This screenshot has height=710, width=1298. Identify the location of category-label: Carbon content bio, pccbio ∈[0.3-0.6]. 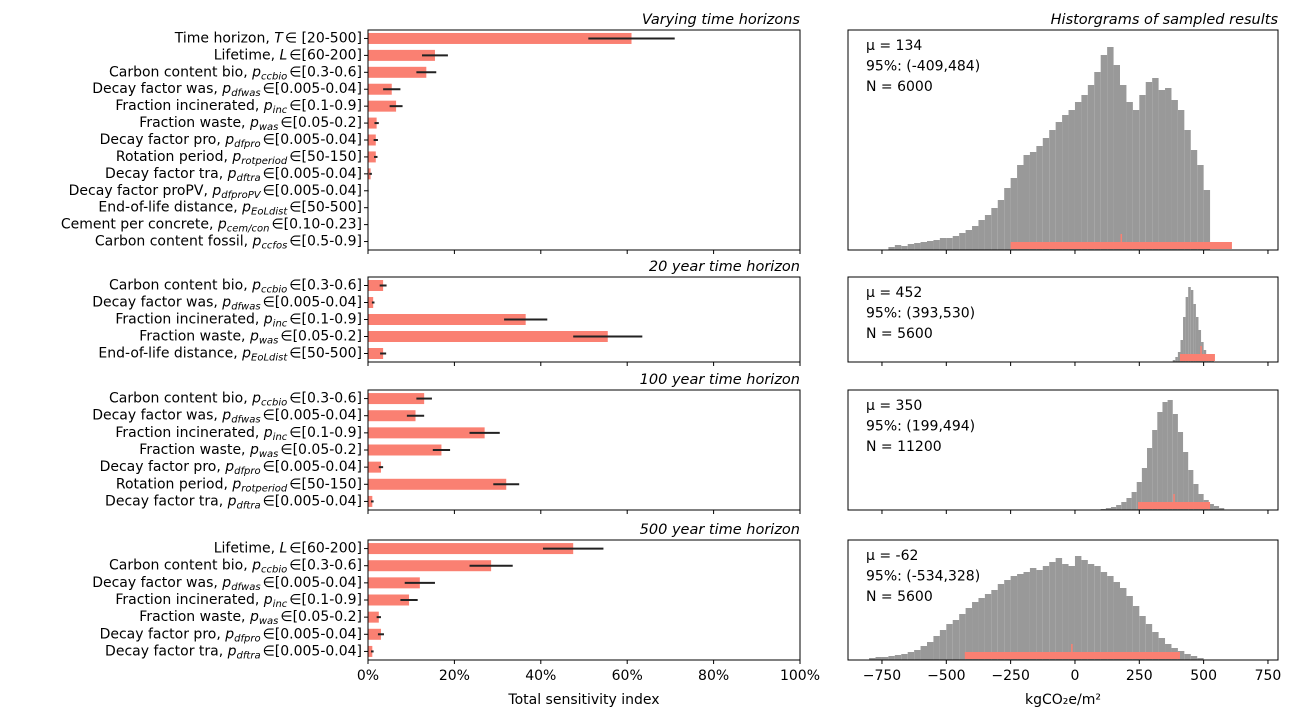
(235, 400).